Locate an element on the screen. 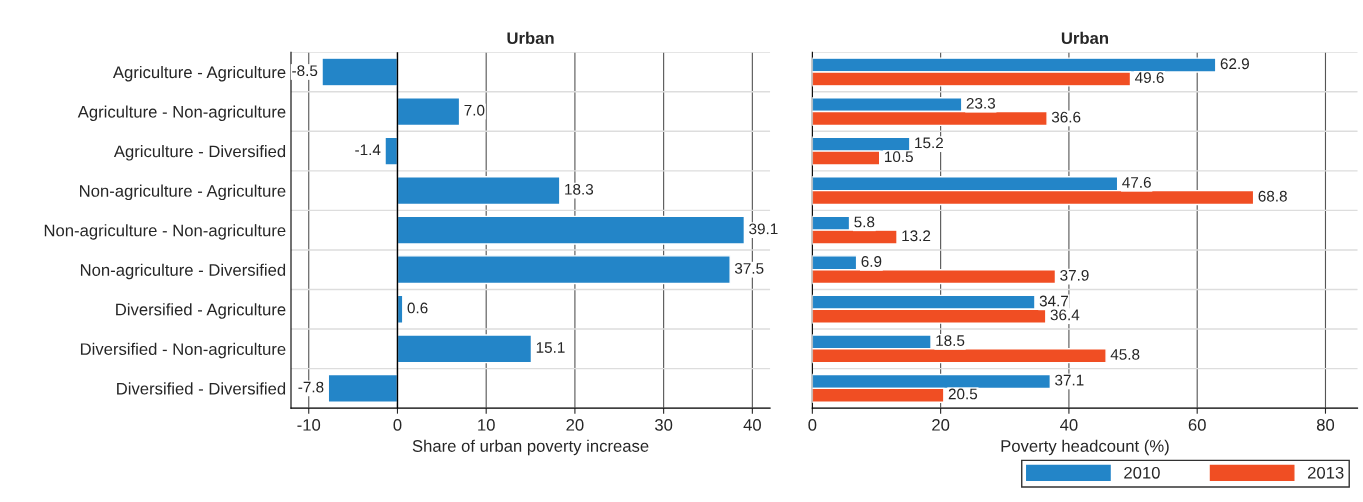  legend-label: 2010 is located at coordinates (1142, 472).